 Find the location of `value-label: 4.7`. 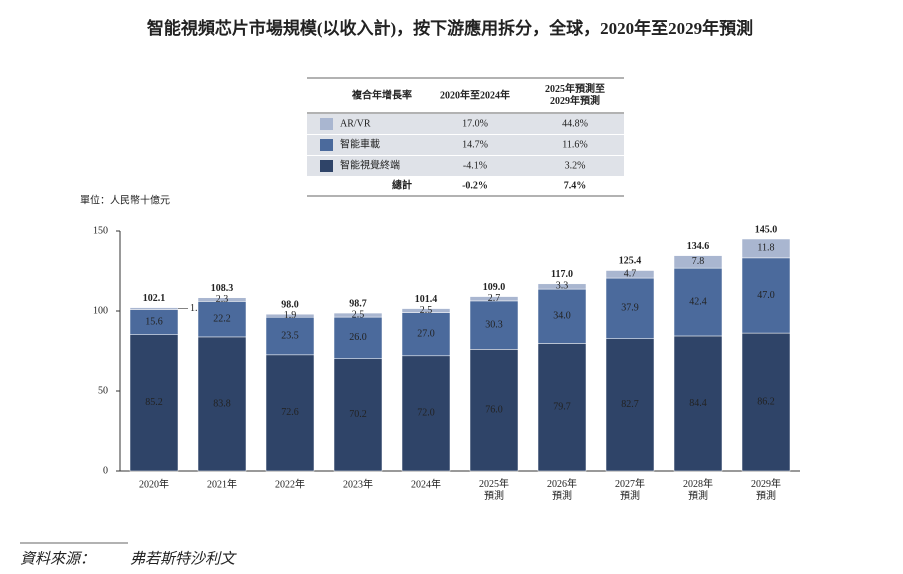

value-label: 4.7 is located at coordinates (630, 274).